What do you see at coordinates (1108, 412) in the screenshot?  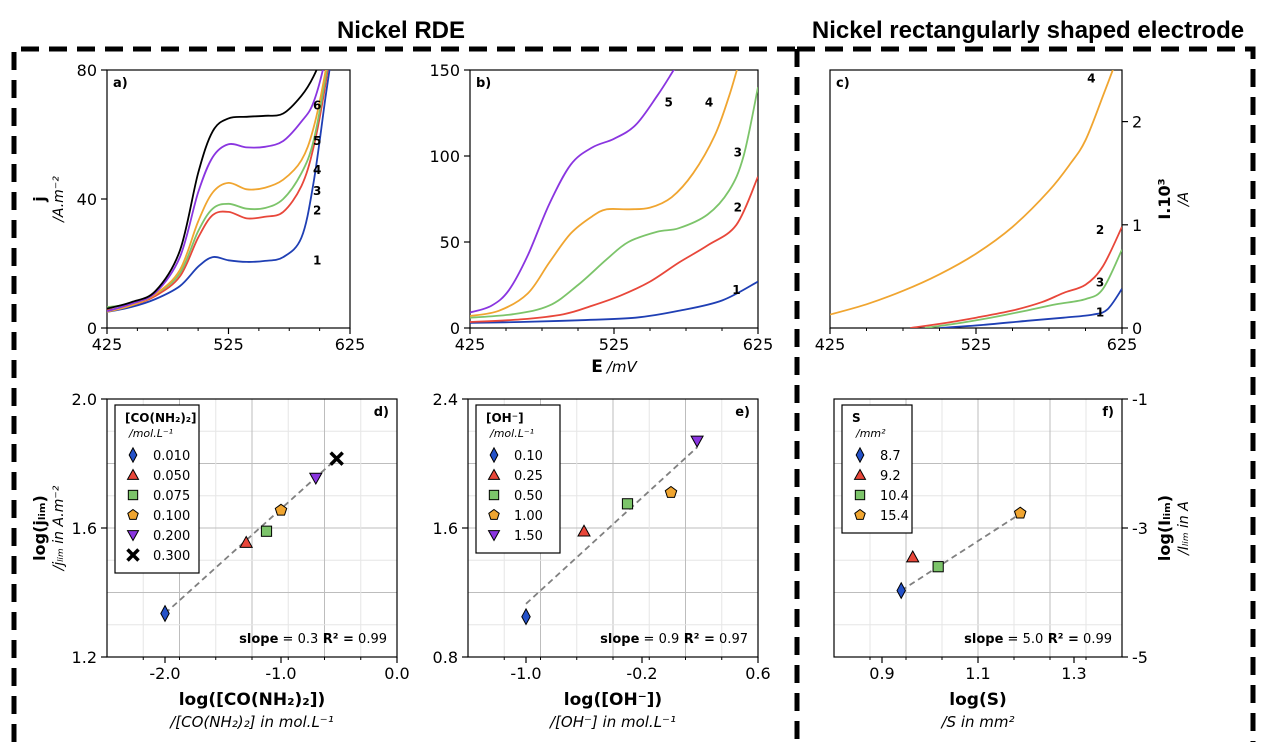 I see `panel-label: f)` at bounding box center [1108, 412].